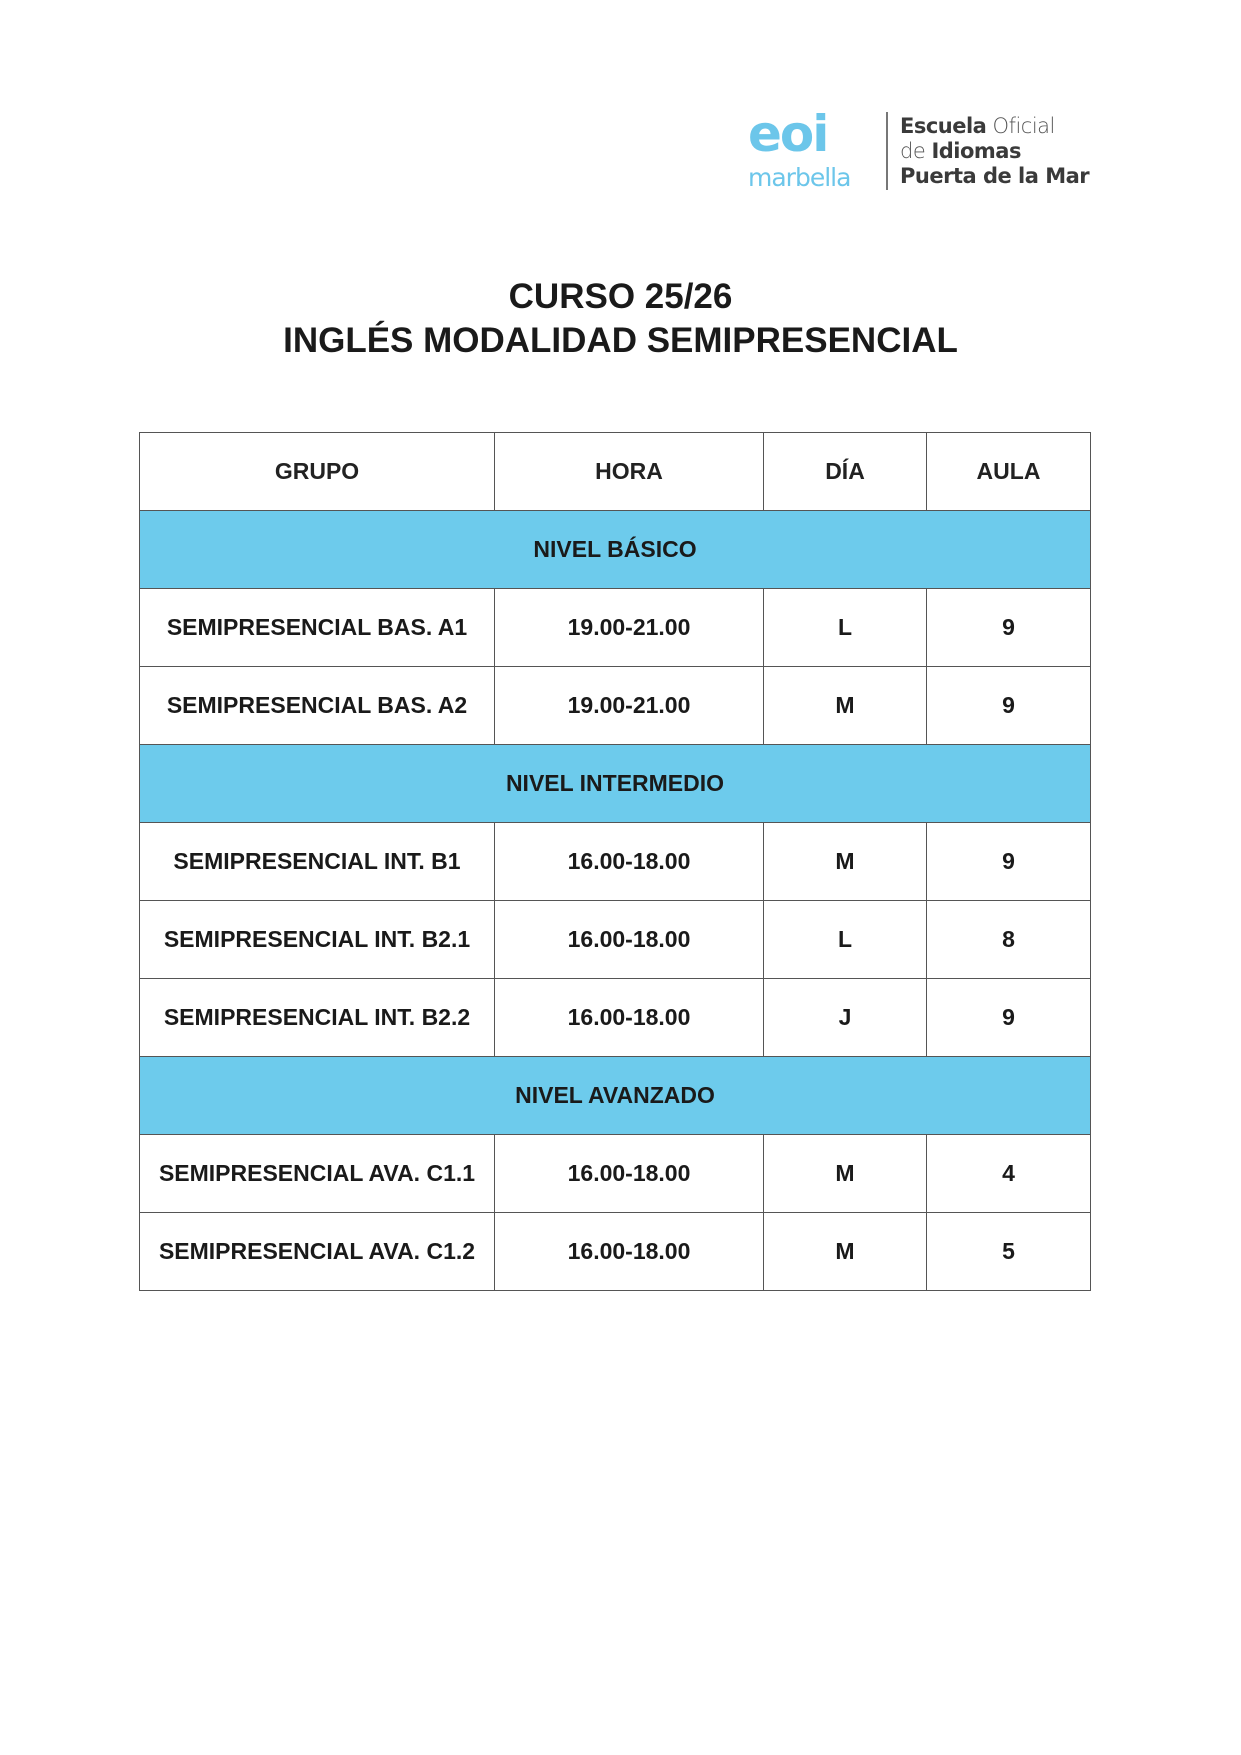  Describe the element at coordinates (317, 471) in the screenshot. I see `header-grupo: GRUPO` at that location.